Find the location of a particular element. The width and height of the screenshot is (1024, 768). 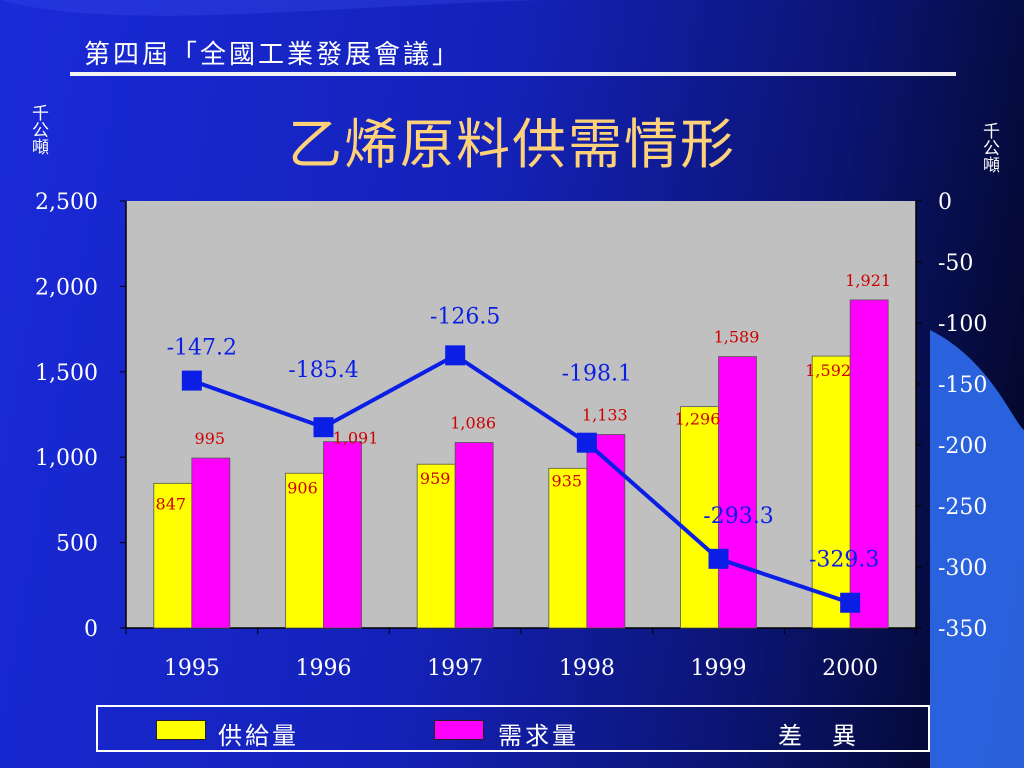

left-axis-tick-label: 2,500 is located at coordinates (66, 202).